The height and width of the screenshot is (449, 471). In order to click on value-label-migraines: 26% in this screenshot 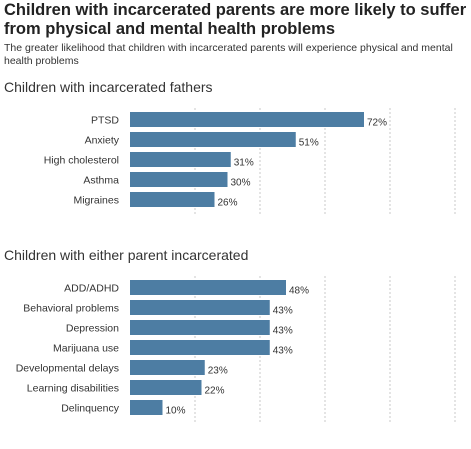, I will do `click(228, 203)`.